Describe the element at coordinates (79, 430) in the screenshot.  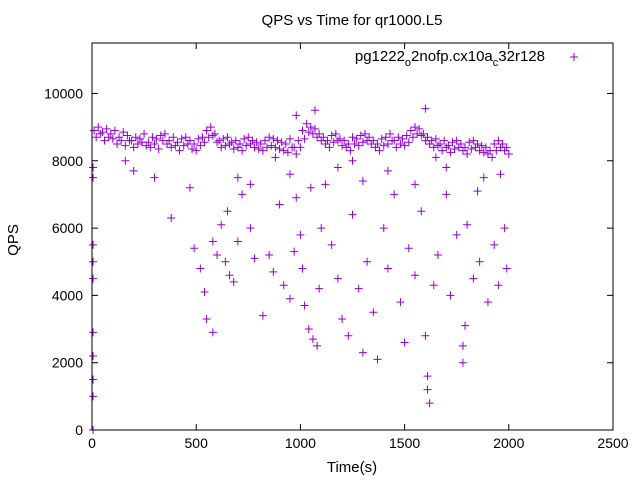
I see `y-tick-label: 0` at that location.